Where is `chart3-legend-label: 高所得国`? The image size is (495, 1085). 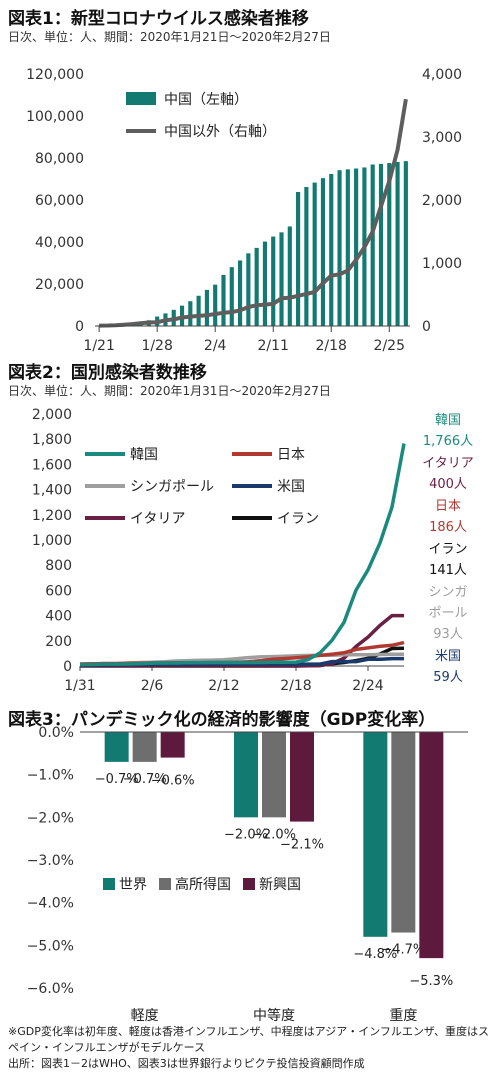 chart3-legend-label: 高所得国 is located at coordinates (203, 884).